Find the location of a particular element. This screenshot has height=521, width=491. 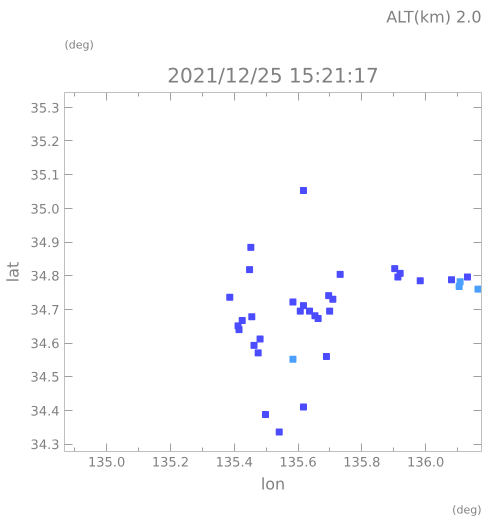

y-tick-label: 34.6 is located at coordinates (45, 344).